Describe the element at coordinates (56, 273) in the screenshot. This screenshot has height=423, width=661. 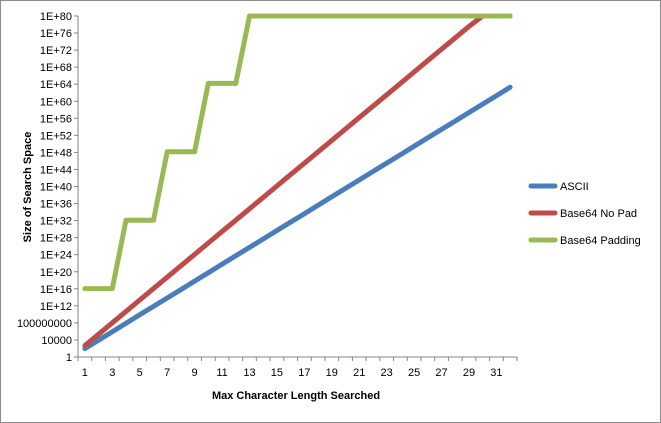
I see `y-tick-label: 1E+20` at that location.